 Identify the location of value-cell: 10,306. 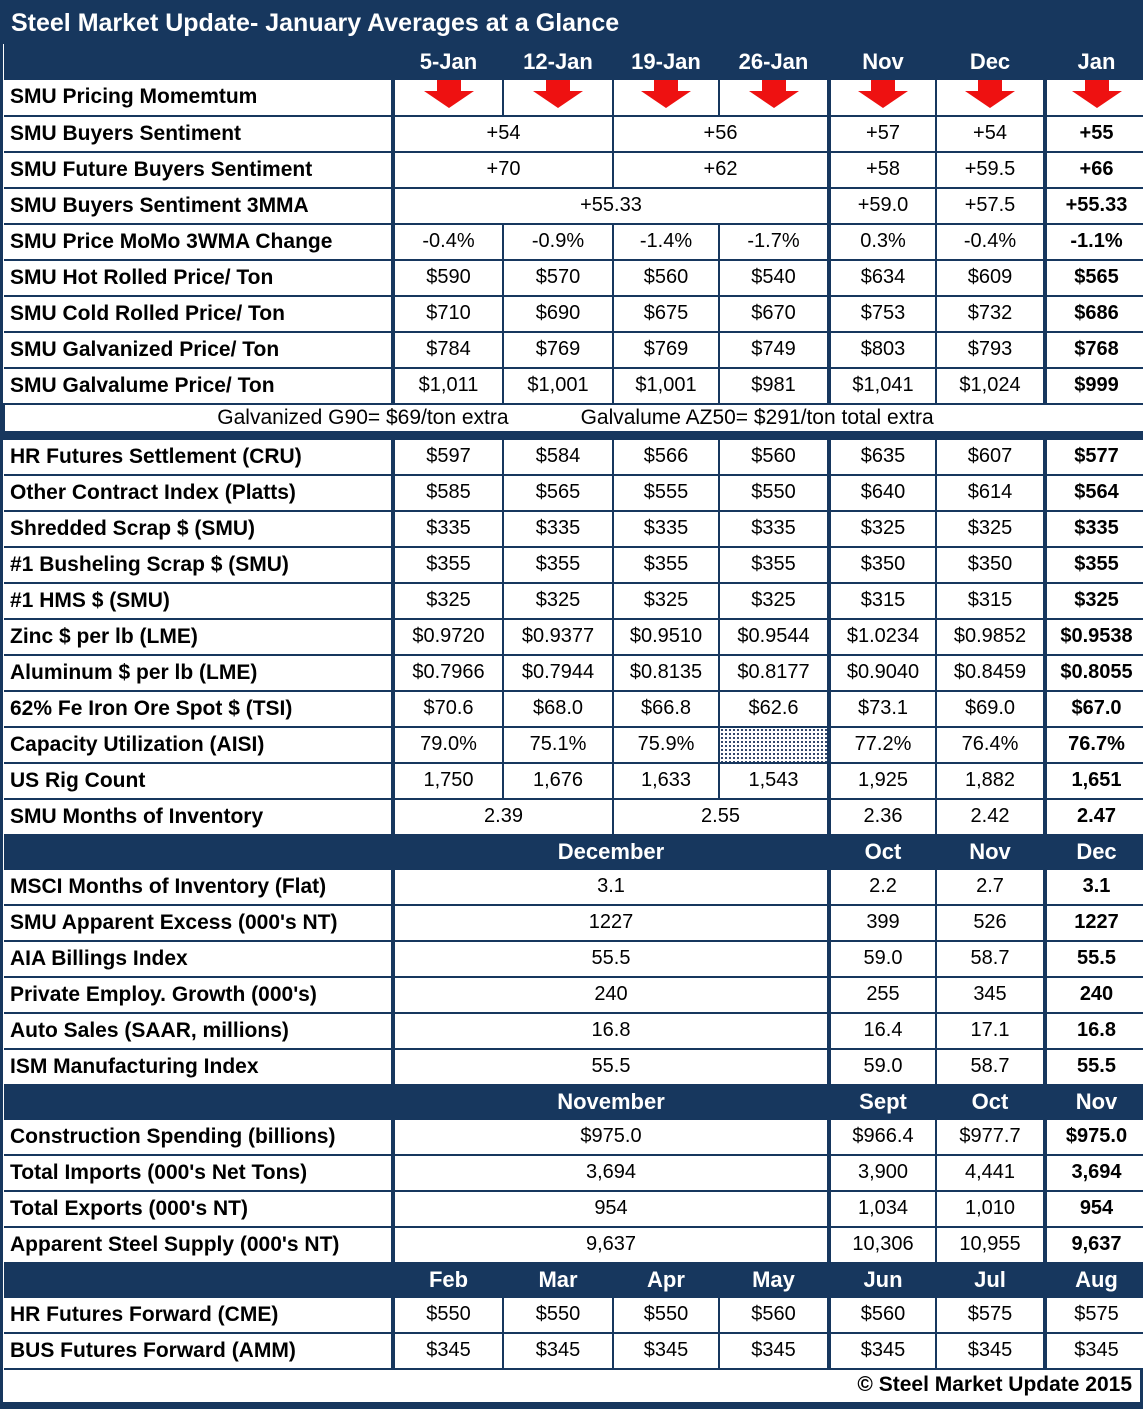
(882, 1244).